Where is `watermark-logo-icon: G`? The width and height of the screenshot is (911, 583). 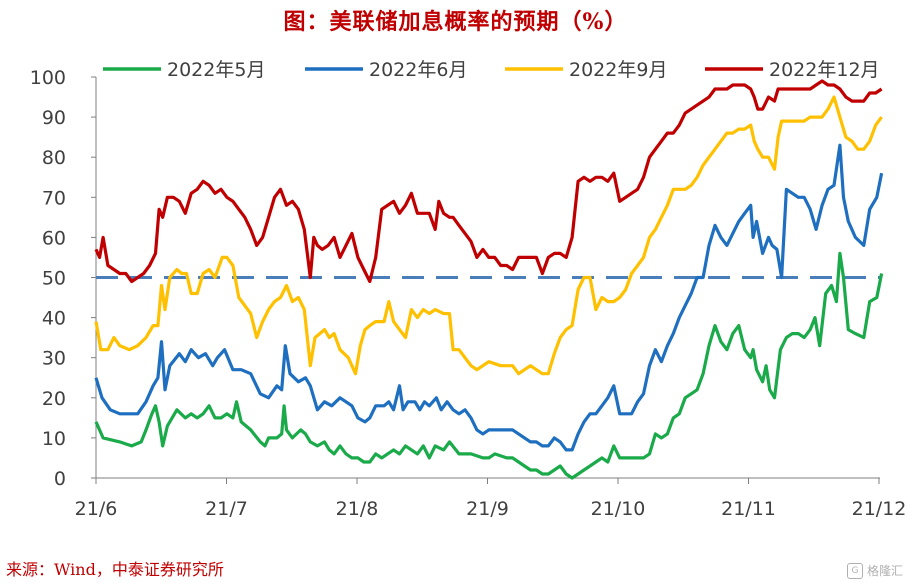
watermark-logo-icon: G is located at coordinates (854, 570).